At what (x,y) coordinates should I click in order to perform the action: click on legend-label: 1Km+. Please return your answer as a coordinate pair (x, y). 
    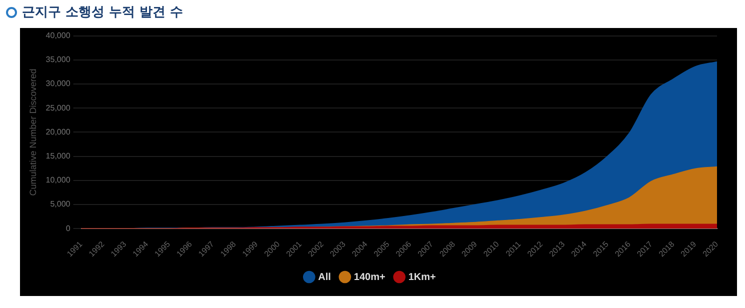
    Looking at the image, I should click on (422, 277).